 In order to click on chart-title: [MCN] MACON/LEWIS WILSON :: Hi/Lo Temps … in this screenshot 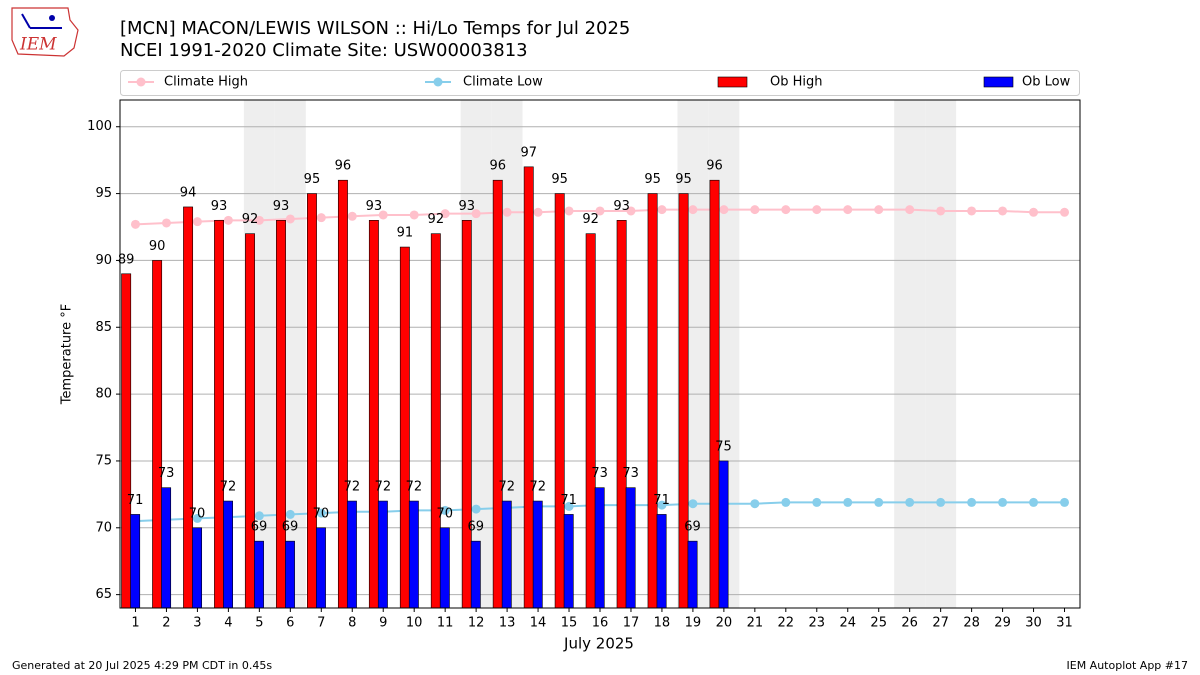, I will do `click(375, 28)`.